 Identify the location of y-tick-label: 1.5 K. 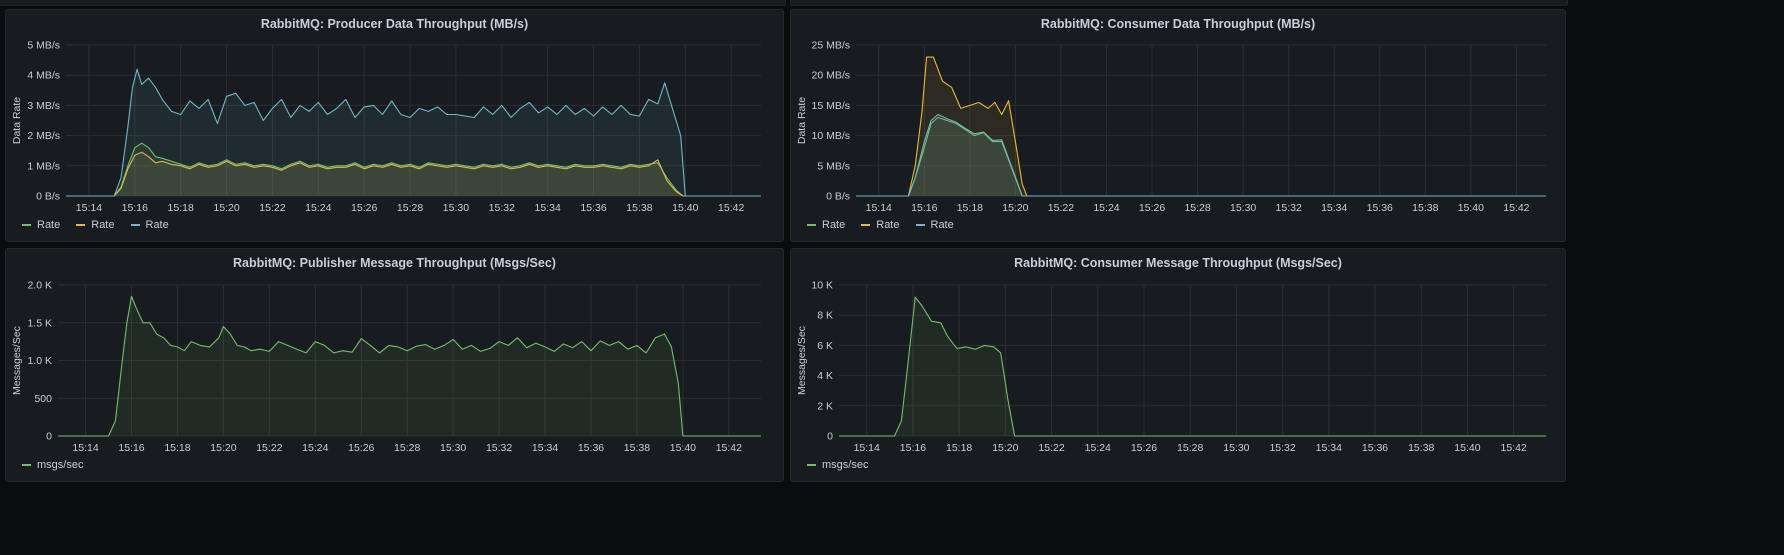
(39, 323).